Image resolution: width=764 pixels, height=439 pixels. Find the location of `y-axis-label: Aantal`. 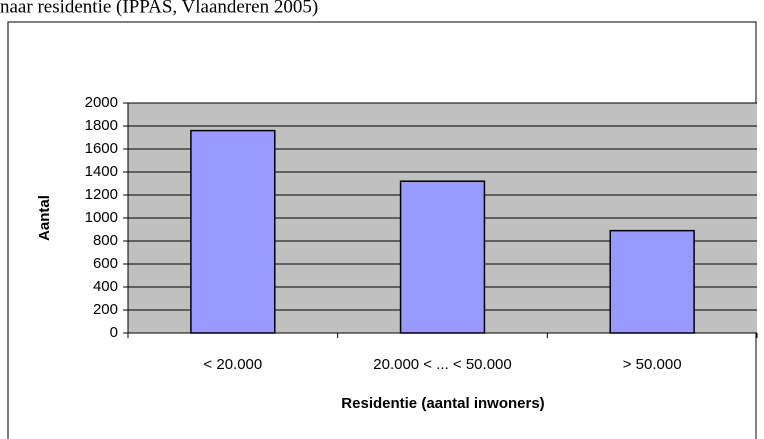

y-axis-label: Aantal is located at coordinates (44, 218).